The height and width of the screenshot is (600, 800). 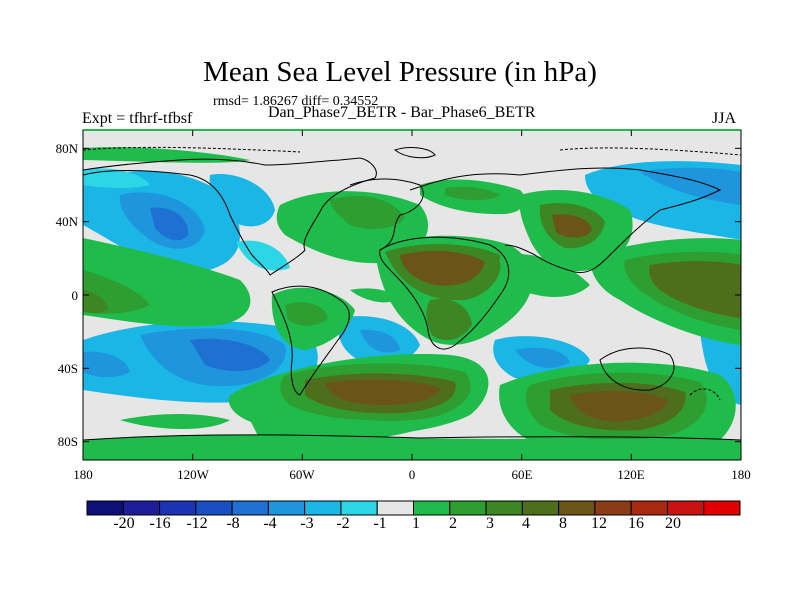 I want to click on colorbar-label: -4, so click(x=270, y=523).